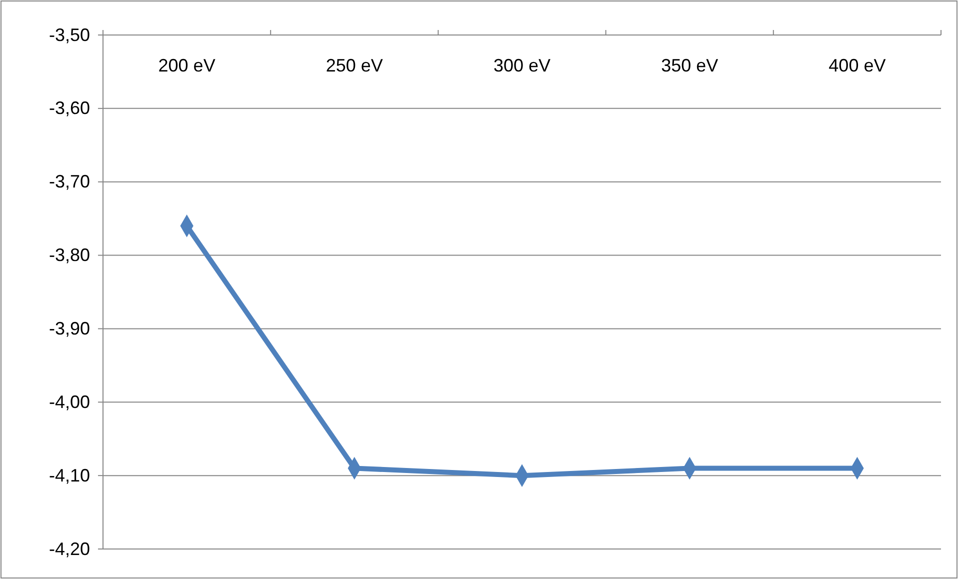 The height and width of the screenshot is (581, 960). I want to click on y-tick-label: -3,80, so click(69, 255).